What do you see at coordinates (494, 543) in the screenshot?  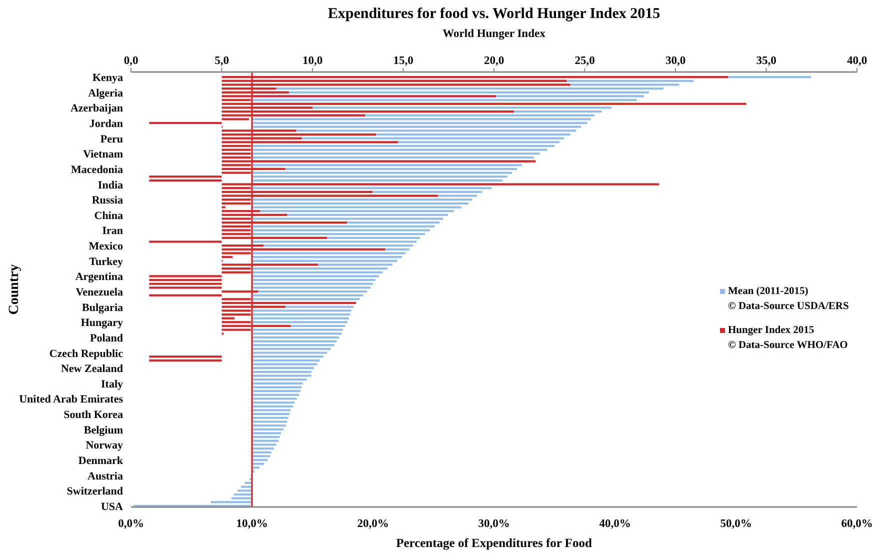 I see `x-axis-title: Percentage of Expenditures for Food` at bounding box center [494, 543].